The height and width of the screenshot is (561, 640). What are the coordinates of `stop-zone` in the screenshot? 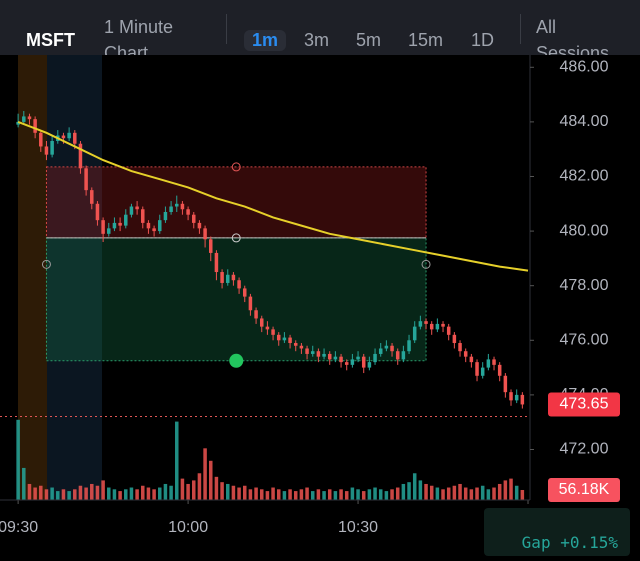 It's located at (236, 202).